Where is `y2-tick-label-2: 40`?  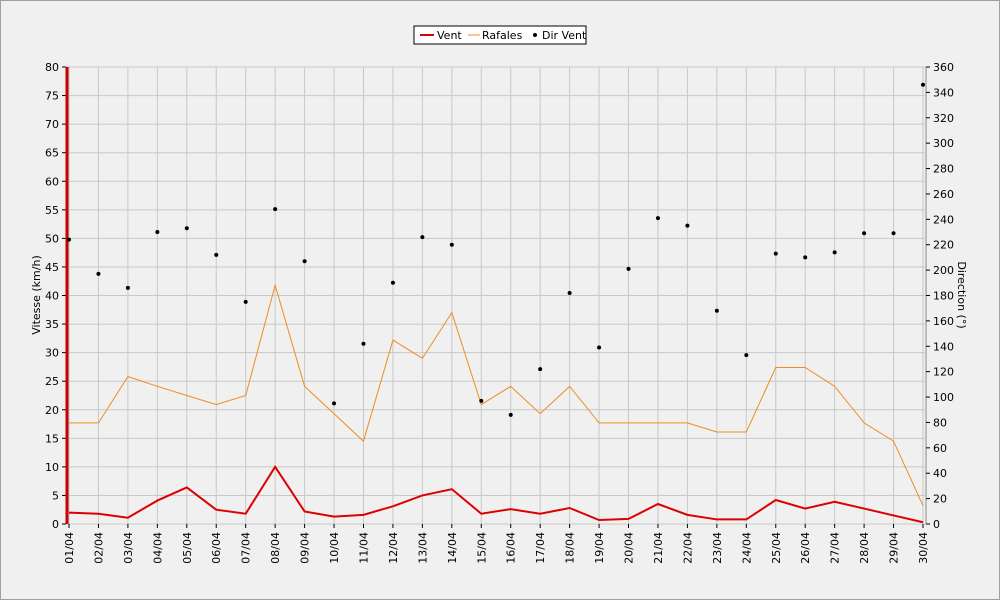
y2-tick-label-2: 40 is located at coordinates (940, 473).